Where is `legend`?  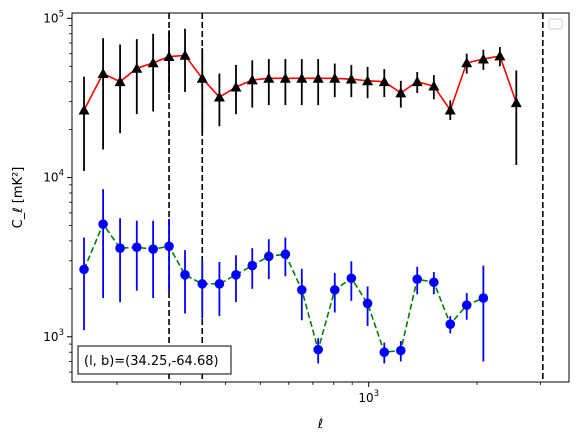 legend is located at coordinates (555, 24).